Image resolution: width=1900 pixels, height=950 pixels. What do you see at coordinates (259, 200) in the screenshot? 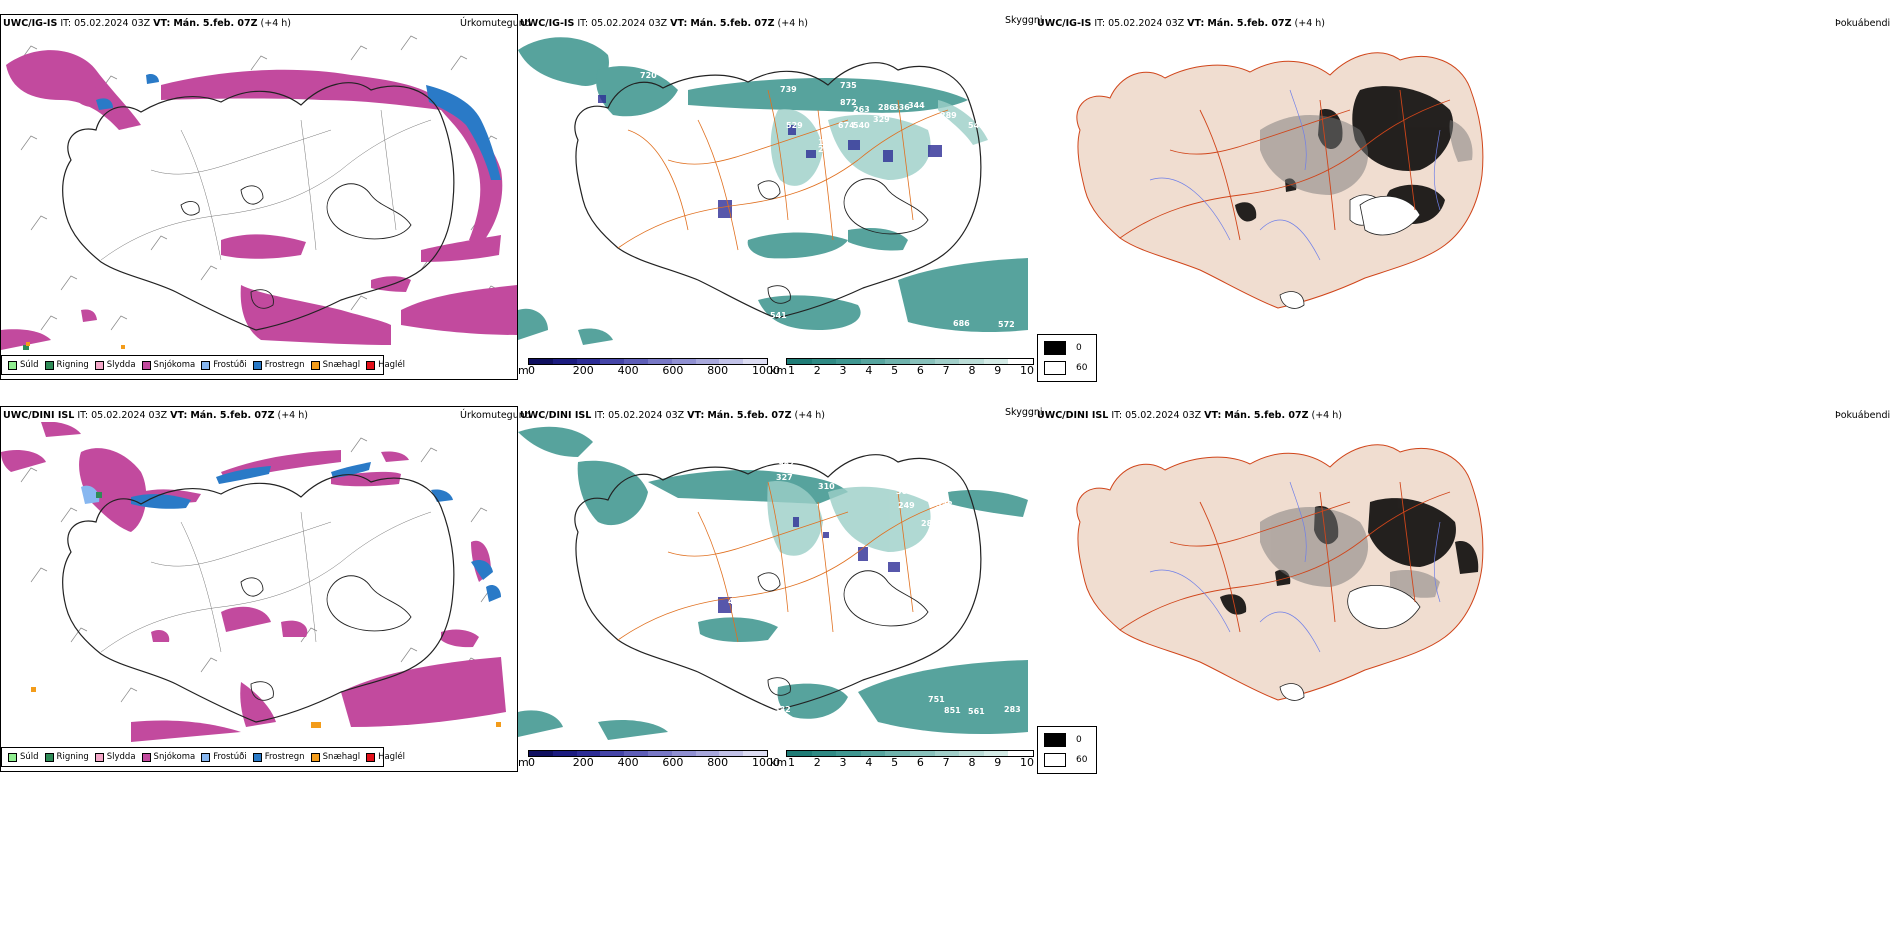
I see `snow-areas` at bounding box center [259, 200].